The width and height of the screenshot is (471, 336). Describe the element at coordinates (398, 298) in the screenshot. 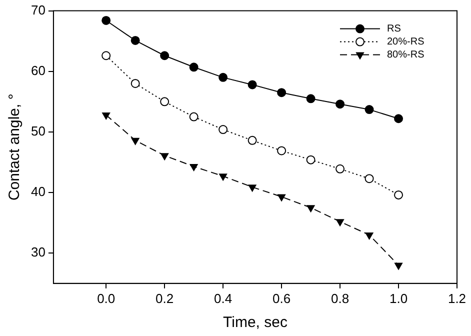

I see `x-tick-label: 1.0` at that location.